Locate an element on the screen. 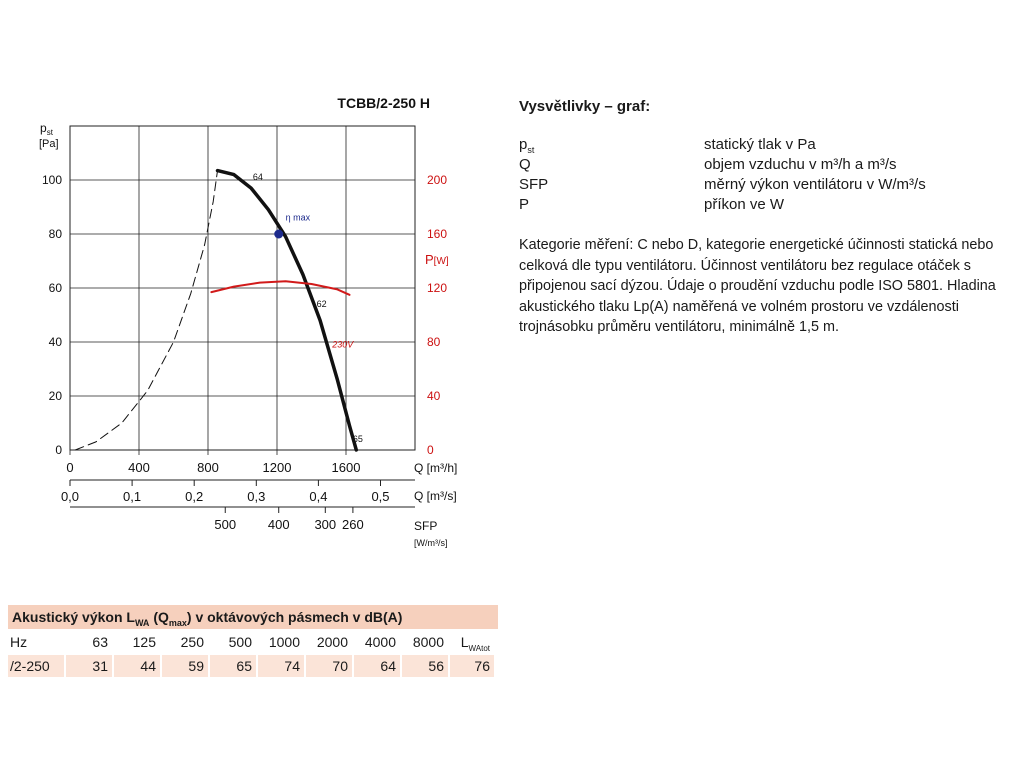  header-cell: 500 is located at coordinates (240, 642).